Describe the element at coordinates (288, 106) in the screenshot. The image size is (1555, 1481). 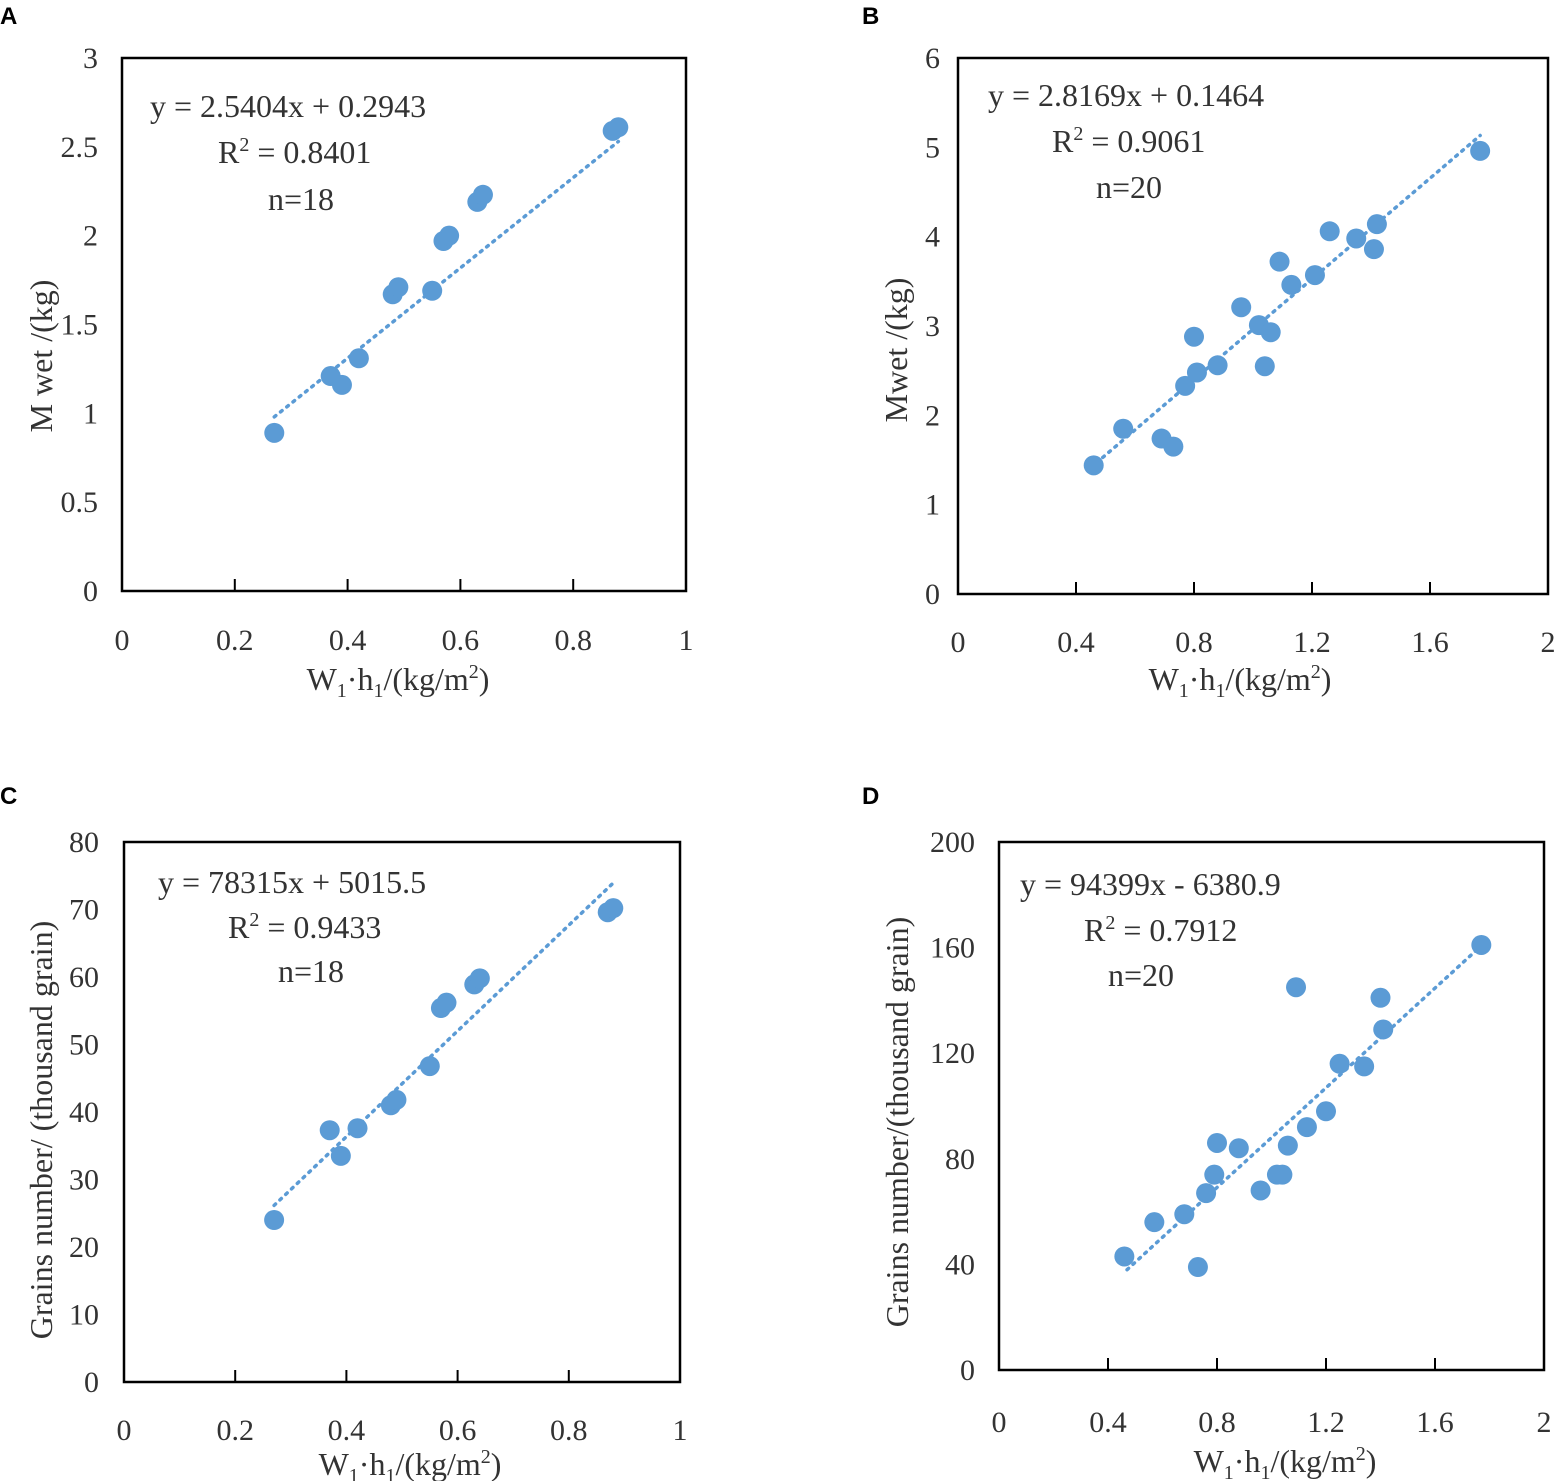
I see `regression-equation: y = 2.5404x + 0.2943` at that location.